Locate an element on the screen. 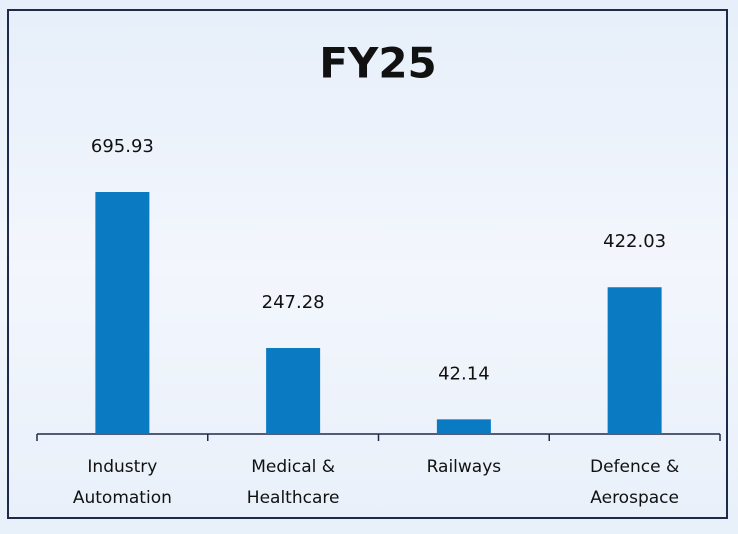 The height and width of the screenshot is (534, 738). x-tick-label: Industry Automation is located at coordinates (122, 482).